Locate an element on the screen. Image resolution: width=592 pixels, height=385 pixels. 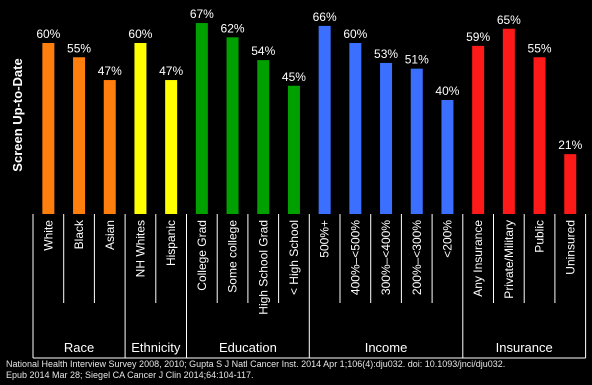
value-label-11: 60% is located at coordinates (355, 34).